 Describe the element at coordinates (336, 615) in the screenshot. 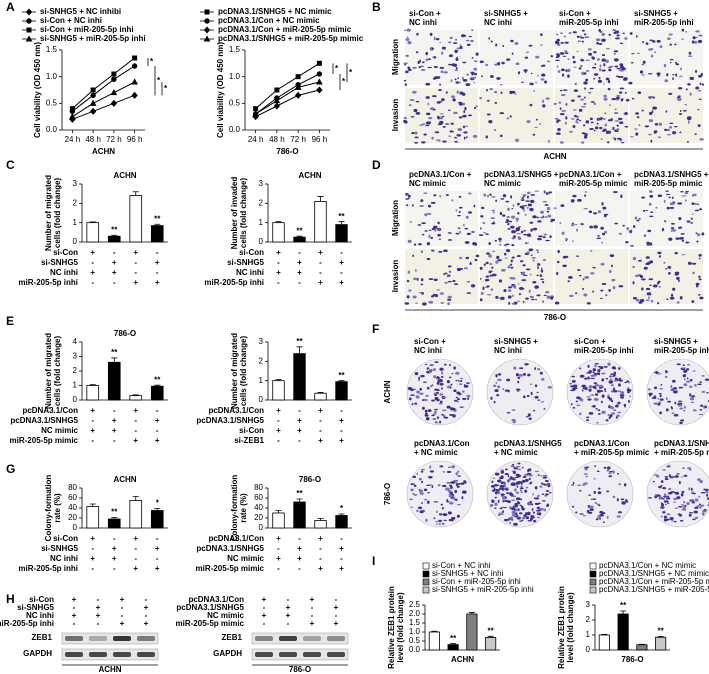

I see `condition-sign: -` at that location.